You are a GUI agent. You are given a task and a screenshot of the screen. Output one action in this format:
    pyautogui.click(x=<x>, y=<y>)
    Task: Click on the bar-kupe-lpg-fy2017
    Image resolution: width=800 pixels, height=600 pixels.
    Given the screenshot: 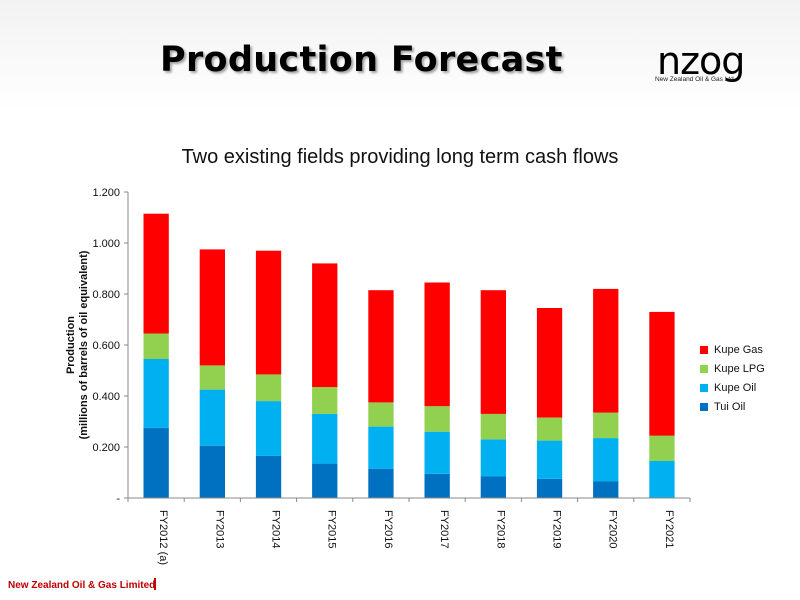 What is the action you would take?
    pyautogui.click(x=437, y=419)
    